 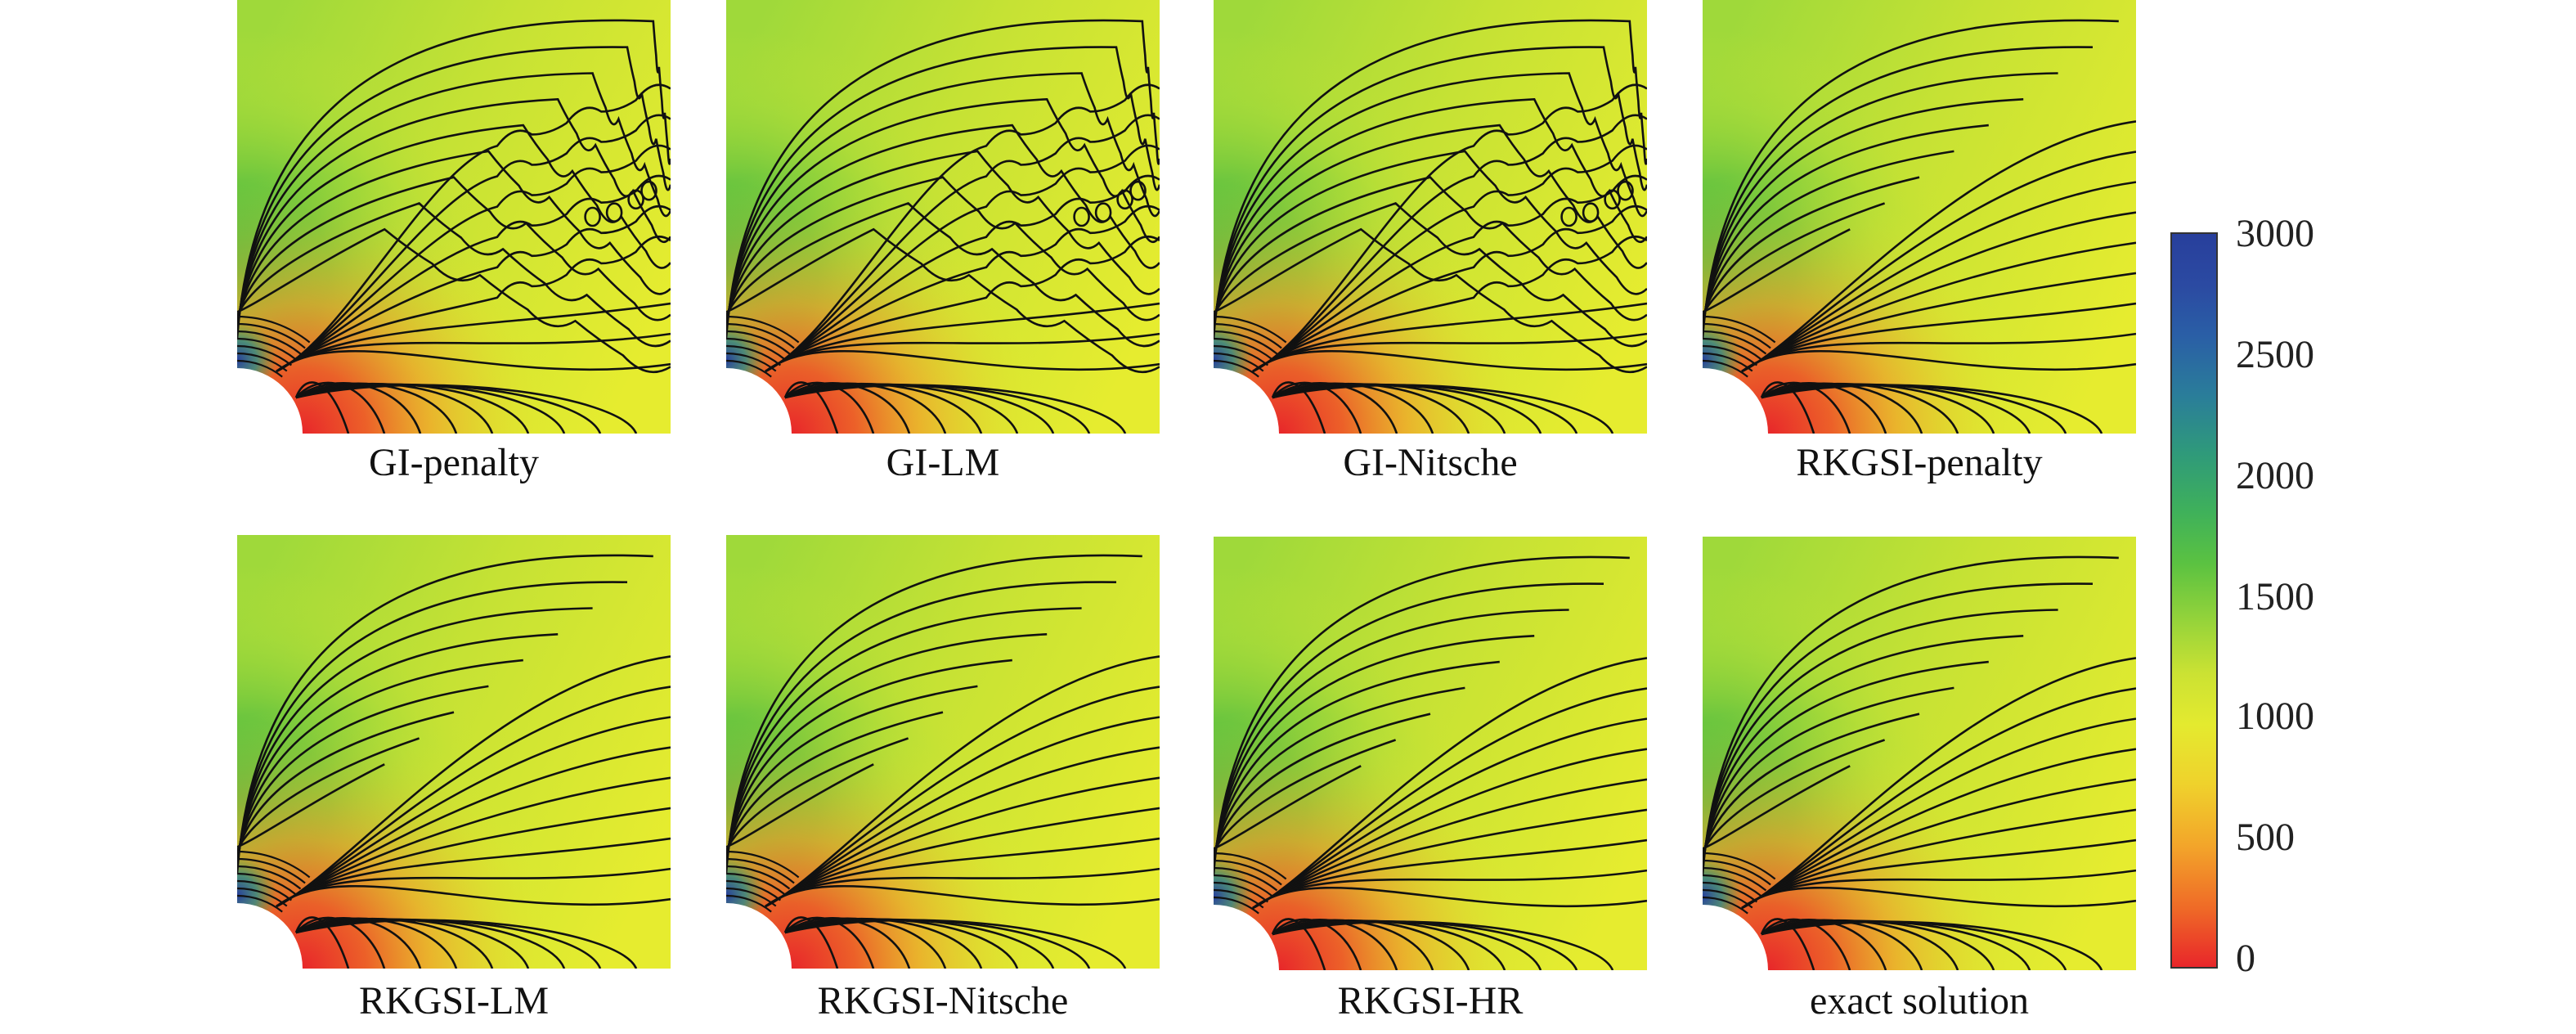 I want to click on contour-panel-exact-solution, so click(x=1920, y=753).